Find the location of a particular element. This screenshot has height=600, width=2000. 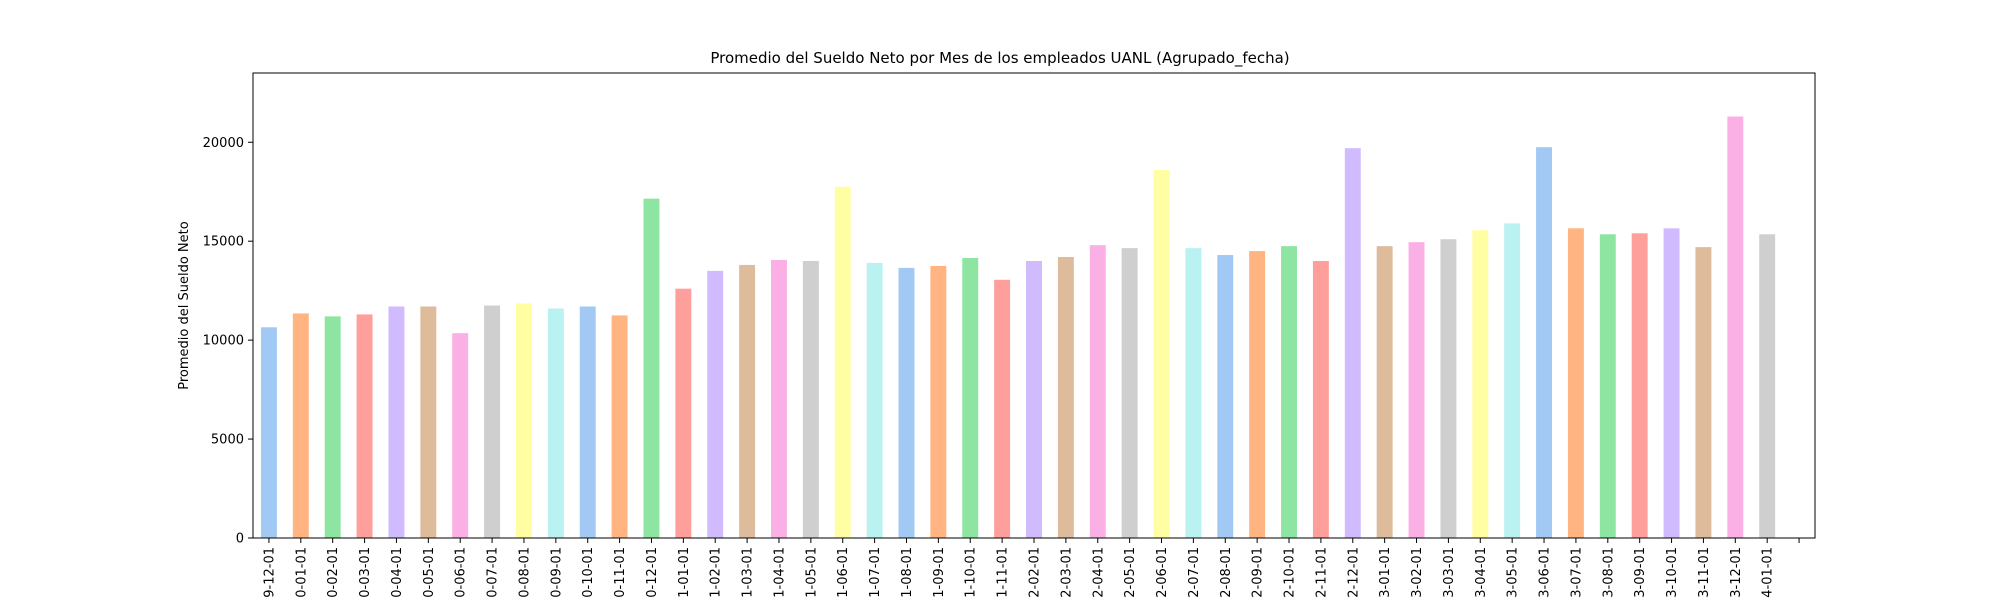

x-tick-label-3-05-01: 3-05-01 is located at coordinates (1513, 572).